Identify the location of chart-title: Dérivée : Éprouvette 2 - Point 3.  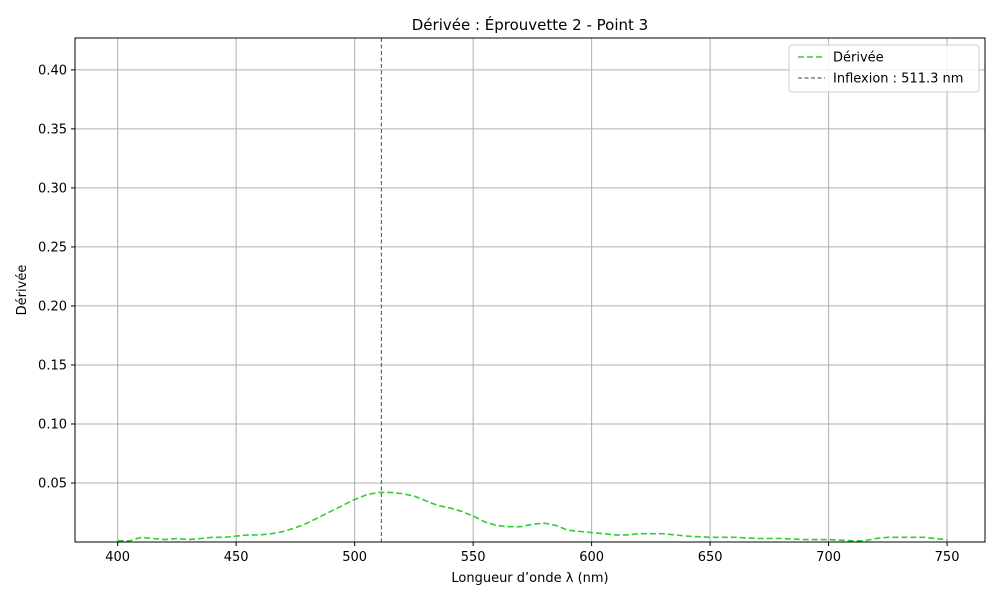
(530, 24).